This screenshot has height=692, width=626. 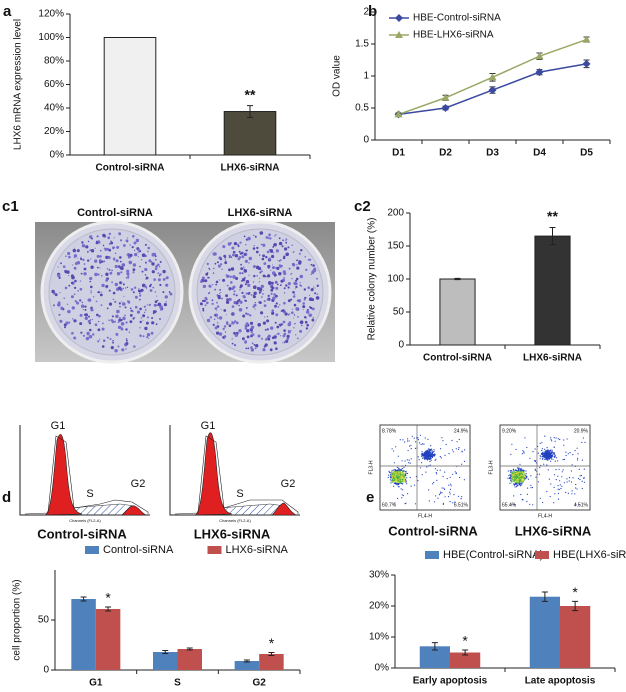 What do you see at coordinates (213, 474) in the screenshot?
I see `g1-peak` at bounding box center [213, 474].